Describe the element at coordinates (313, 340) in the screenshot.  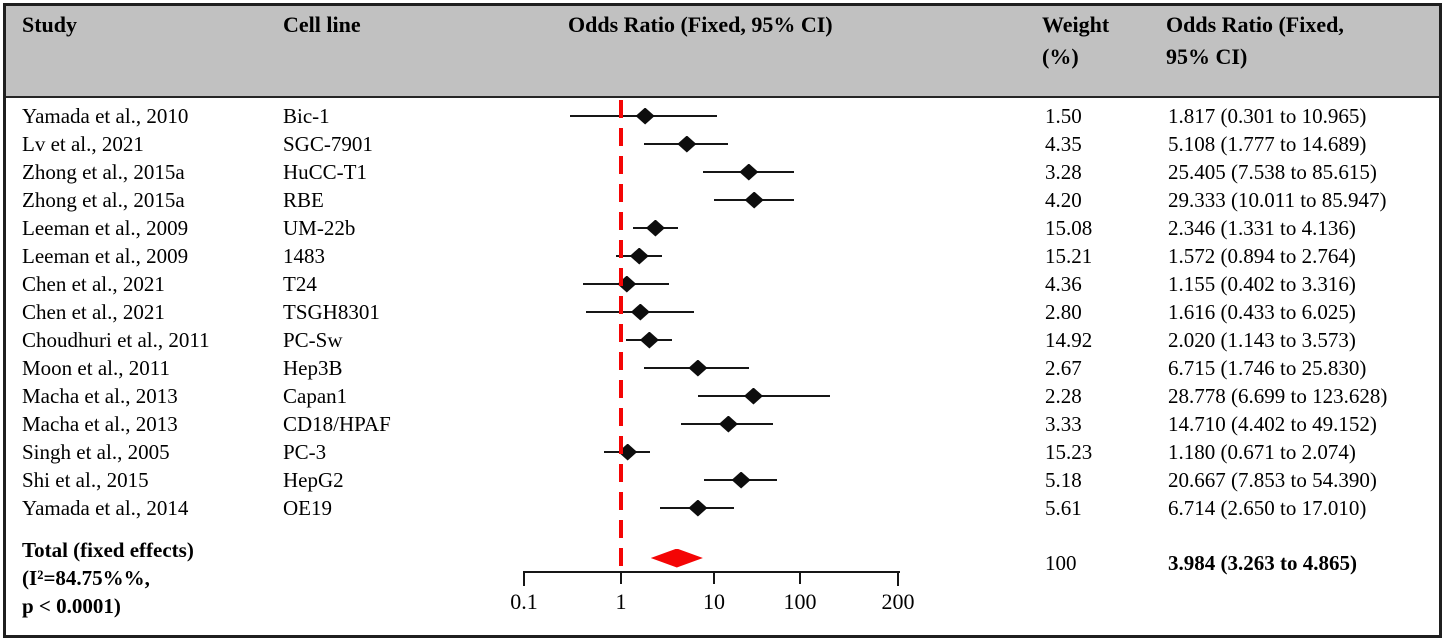
I see `cell-line-name: PC-Sw` at that location.